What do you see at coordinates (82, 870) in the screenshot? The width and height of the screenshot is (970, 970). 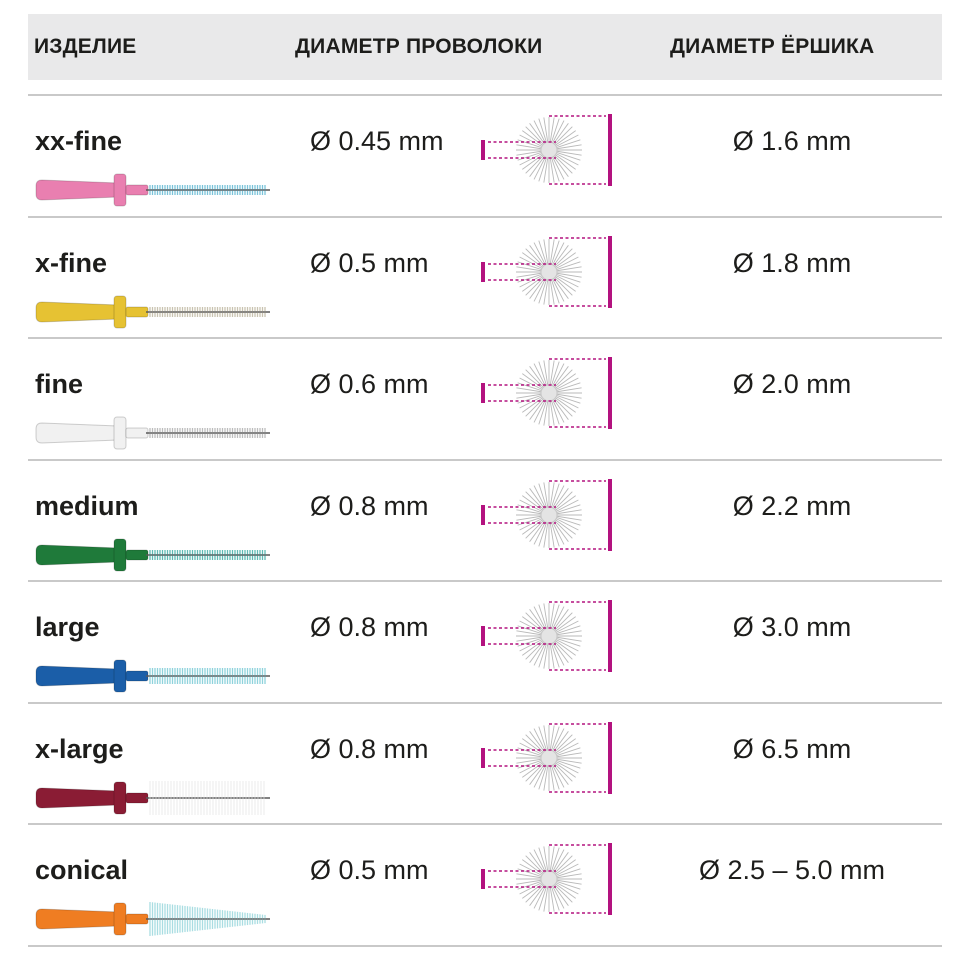 I see `product-name: conical` at bounding box center [82, 870].